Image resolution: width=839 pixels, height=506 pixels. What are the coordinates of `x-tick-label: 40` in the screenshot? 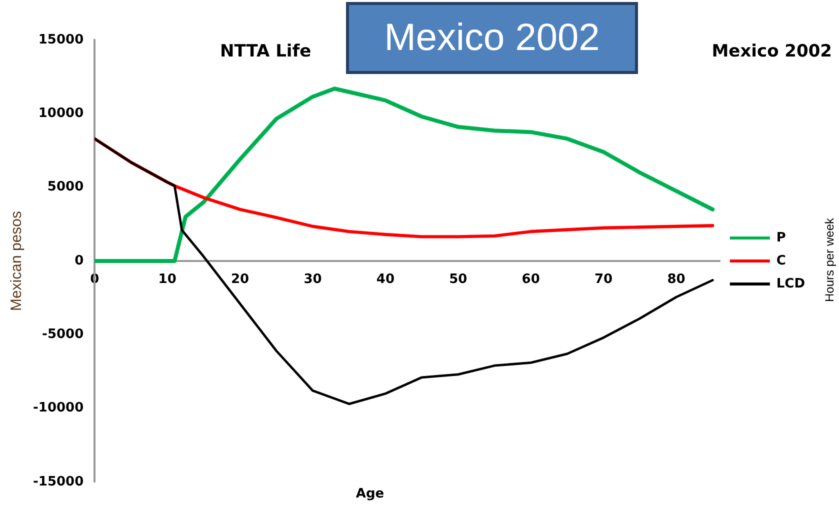 It's located at (385, 280).